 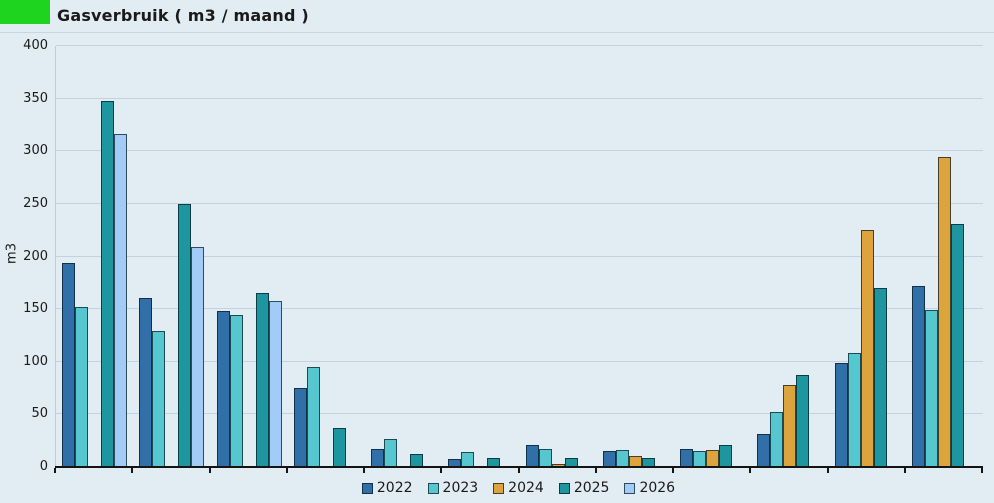 What do you see at coordinates (460, 488) in the screenshot?
I see `legend-label-2023: 2023` at bounding box center [460, 488].